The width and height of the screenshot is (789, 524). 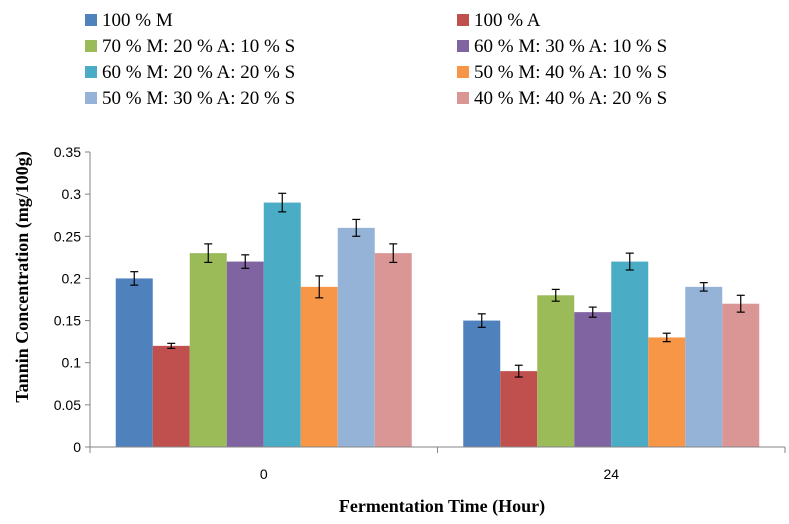 What do you see at coordinates (570, 72) in the screenshot?
I see `legend-label: 50 % M: 40 % A: 10 % S` at bounding box center [570, 72].